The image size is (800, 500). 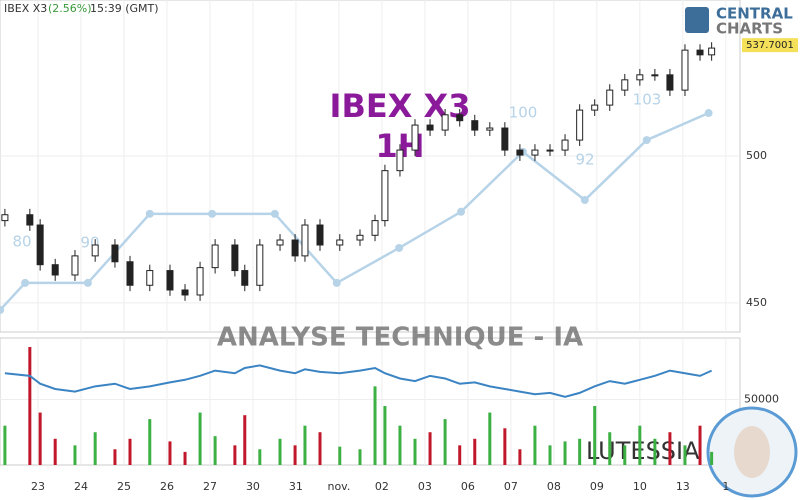 What do you see at coordinates (697, 20) in the screenshot?
I see `logo-icon` at bounding box center [697, 20].